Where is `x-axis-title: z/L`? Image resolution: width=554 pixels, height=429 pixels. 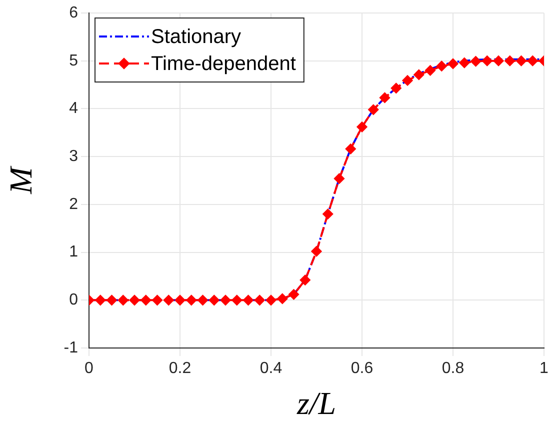 x-axis-title: z/L is located at coordinates (316, 403).